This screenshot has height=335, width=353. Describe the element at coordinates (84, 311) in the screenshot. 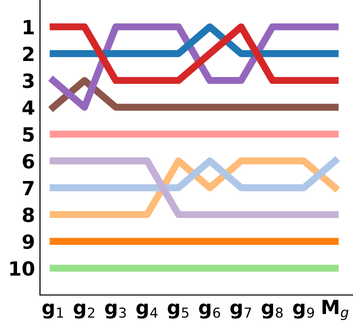

I see `x-tick-label: g$_{2}$` at that location.